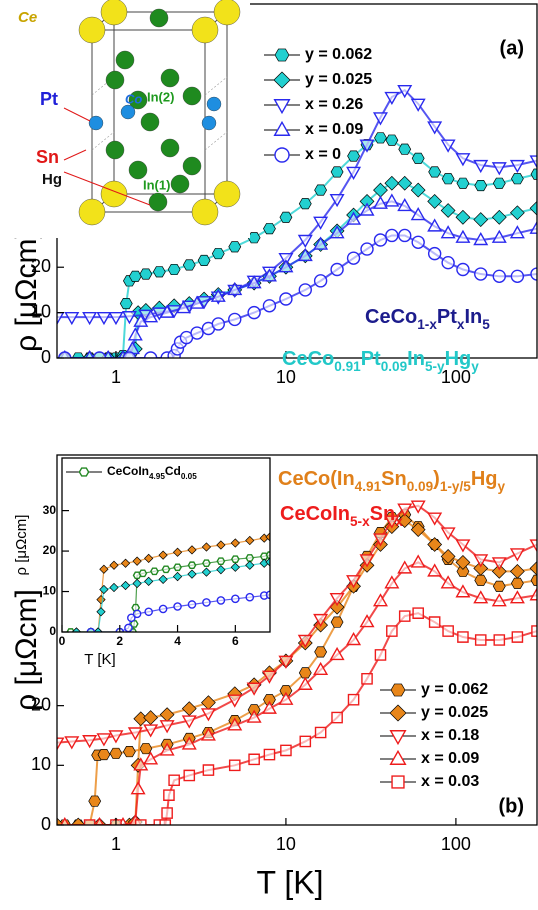 The image size is (538, 910). Describe the element at coordinates (156, 184) in the screenshot. I see `crystal-label: In(1)` at that location.